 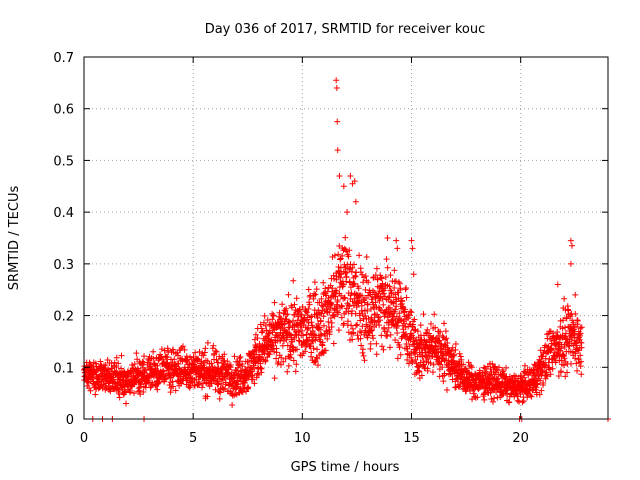 What do you see at coordinates (63, 58) in the screenshot?
I see `y-tick-label: 0.7` at bounding box center [63, 58].